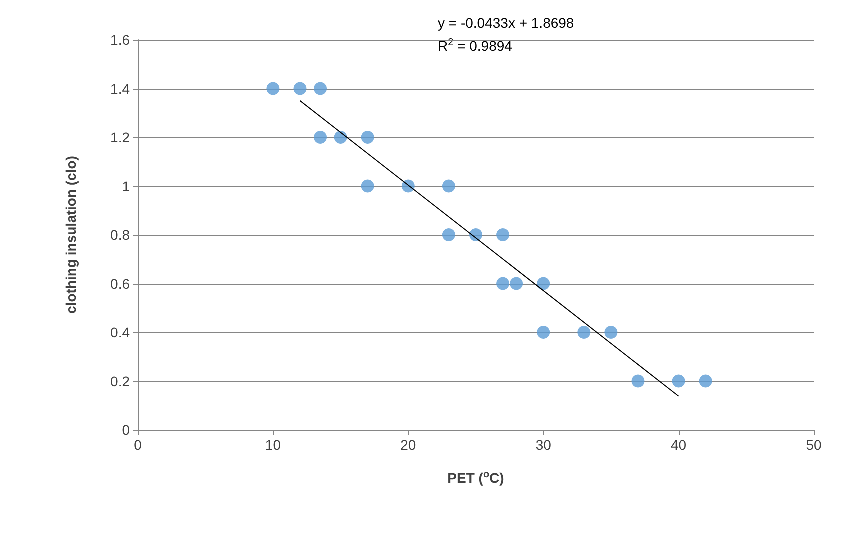 Image resolution: width=849 pixels, height=547 pixels. Describe the element at coordinates (506, 23) in the screenshot. I see `text: y = -0.0433x + 1.8698` at that location.